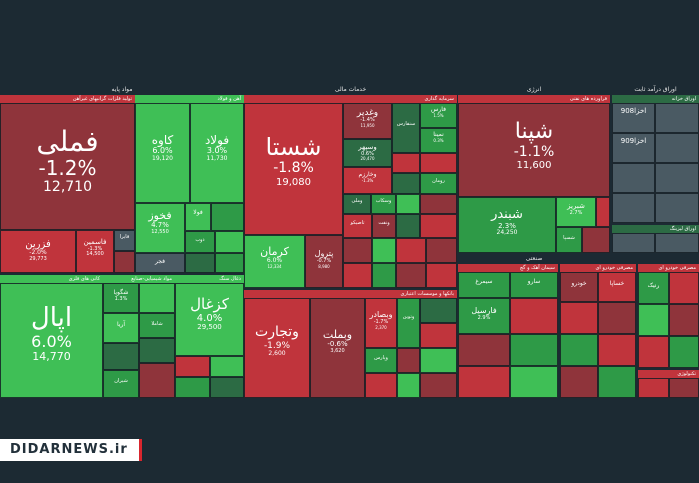 The height and width of the screenshot is (483, 699). Describe the element at coordinates (367, 153) in the screenshot. I see `tile-vasepehr: وسپهر 0.6% 20,470` at that location.